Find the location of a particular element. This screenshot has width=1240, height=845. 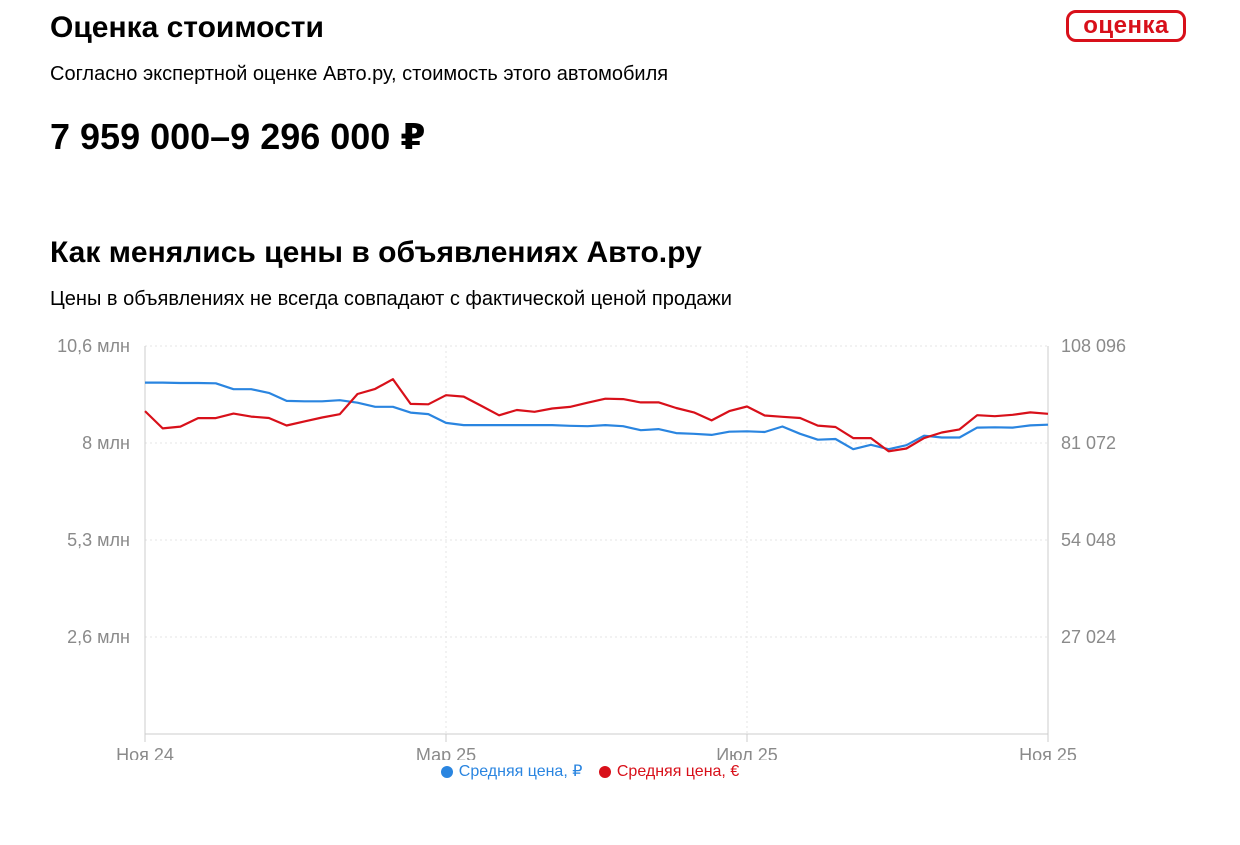

left-tick-label: 5,3 млн is located at coordinates (98, 540).